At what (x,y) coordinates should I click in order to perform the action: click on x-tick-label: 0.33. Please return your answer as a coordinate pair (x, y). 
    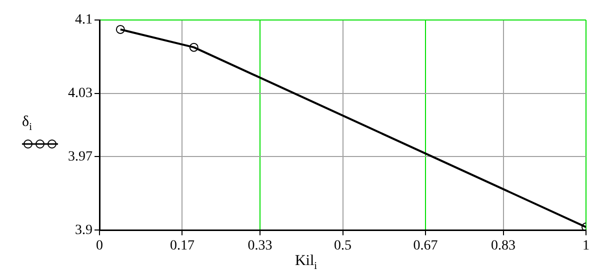
    Looking at the image, I should click on (260, 246).